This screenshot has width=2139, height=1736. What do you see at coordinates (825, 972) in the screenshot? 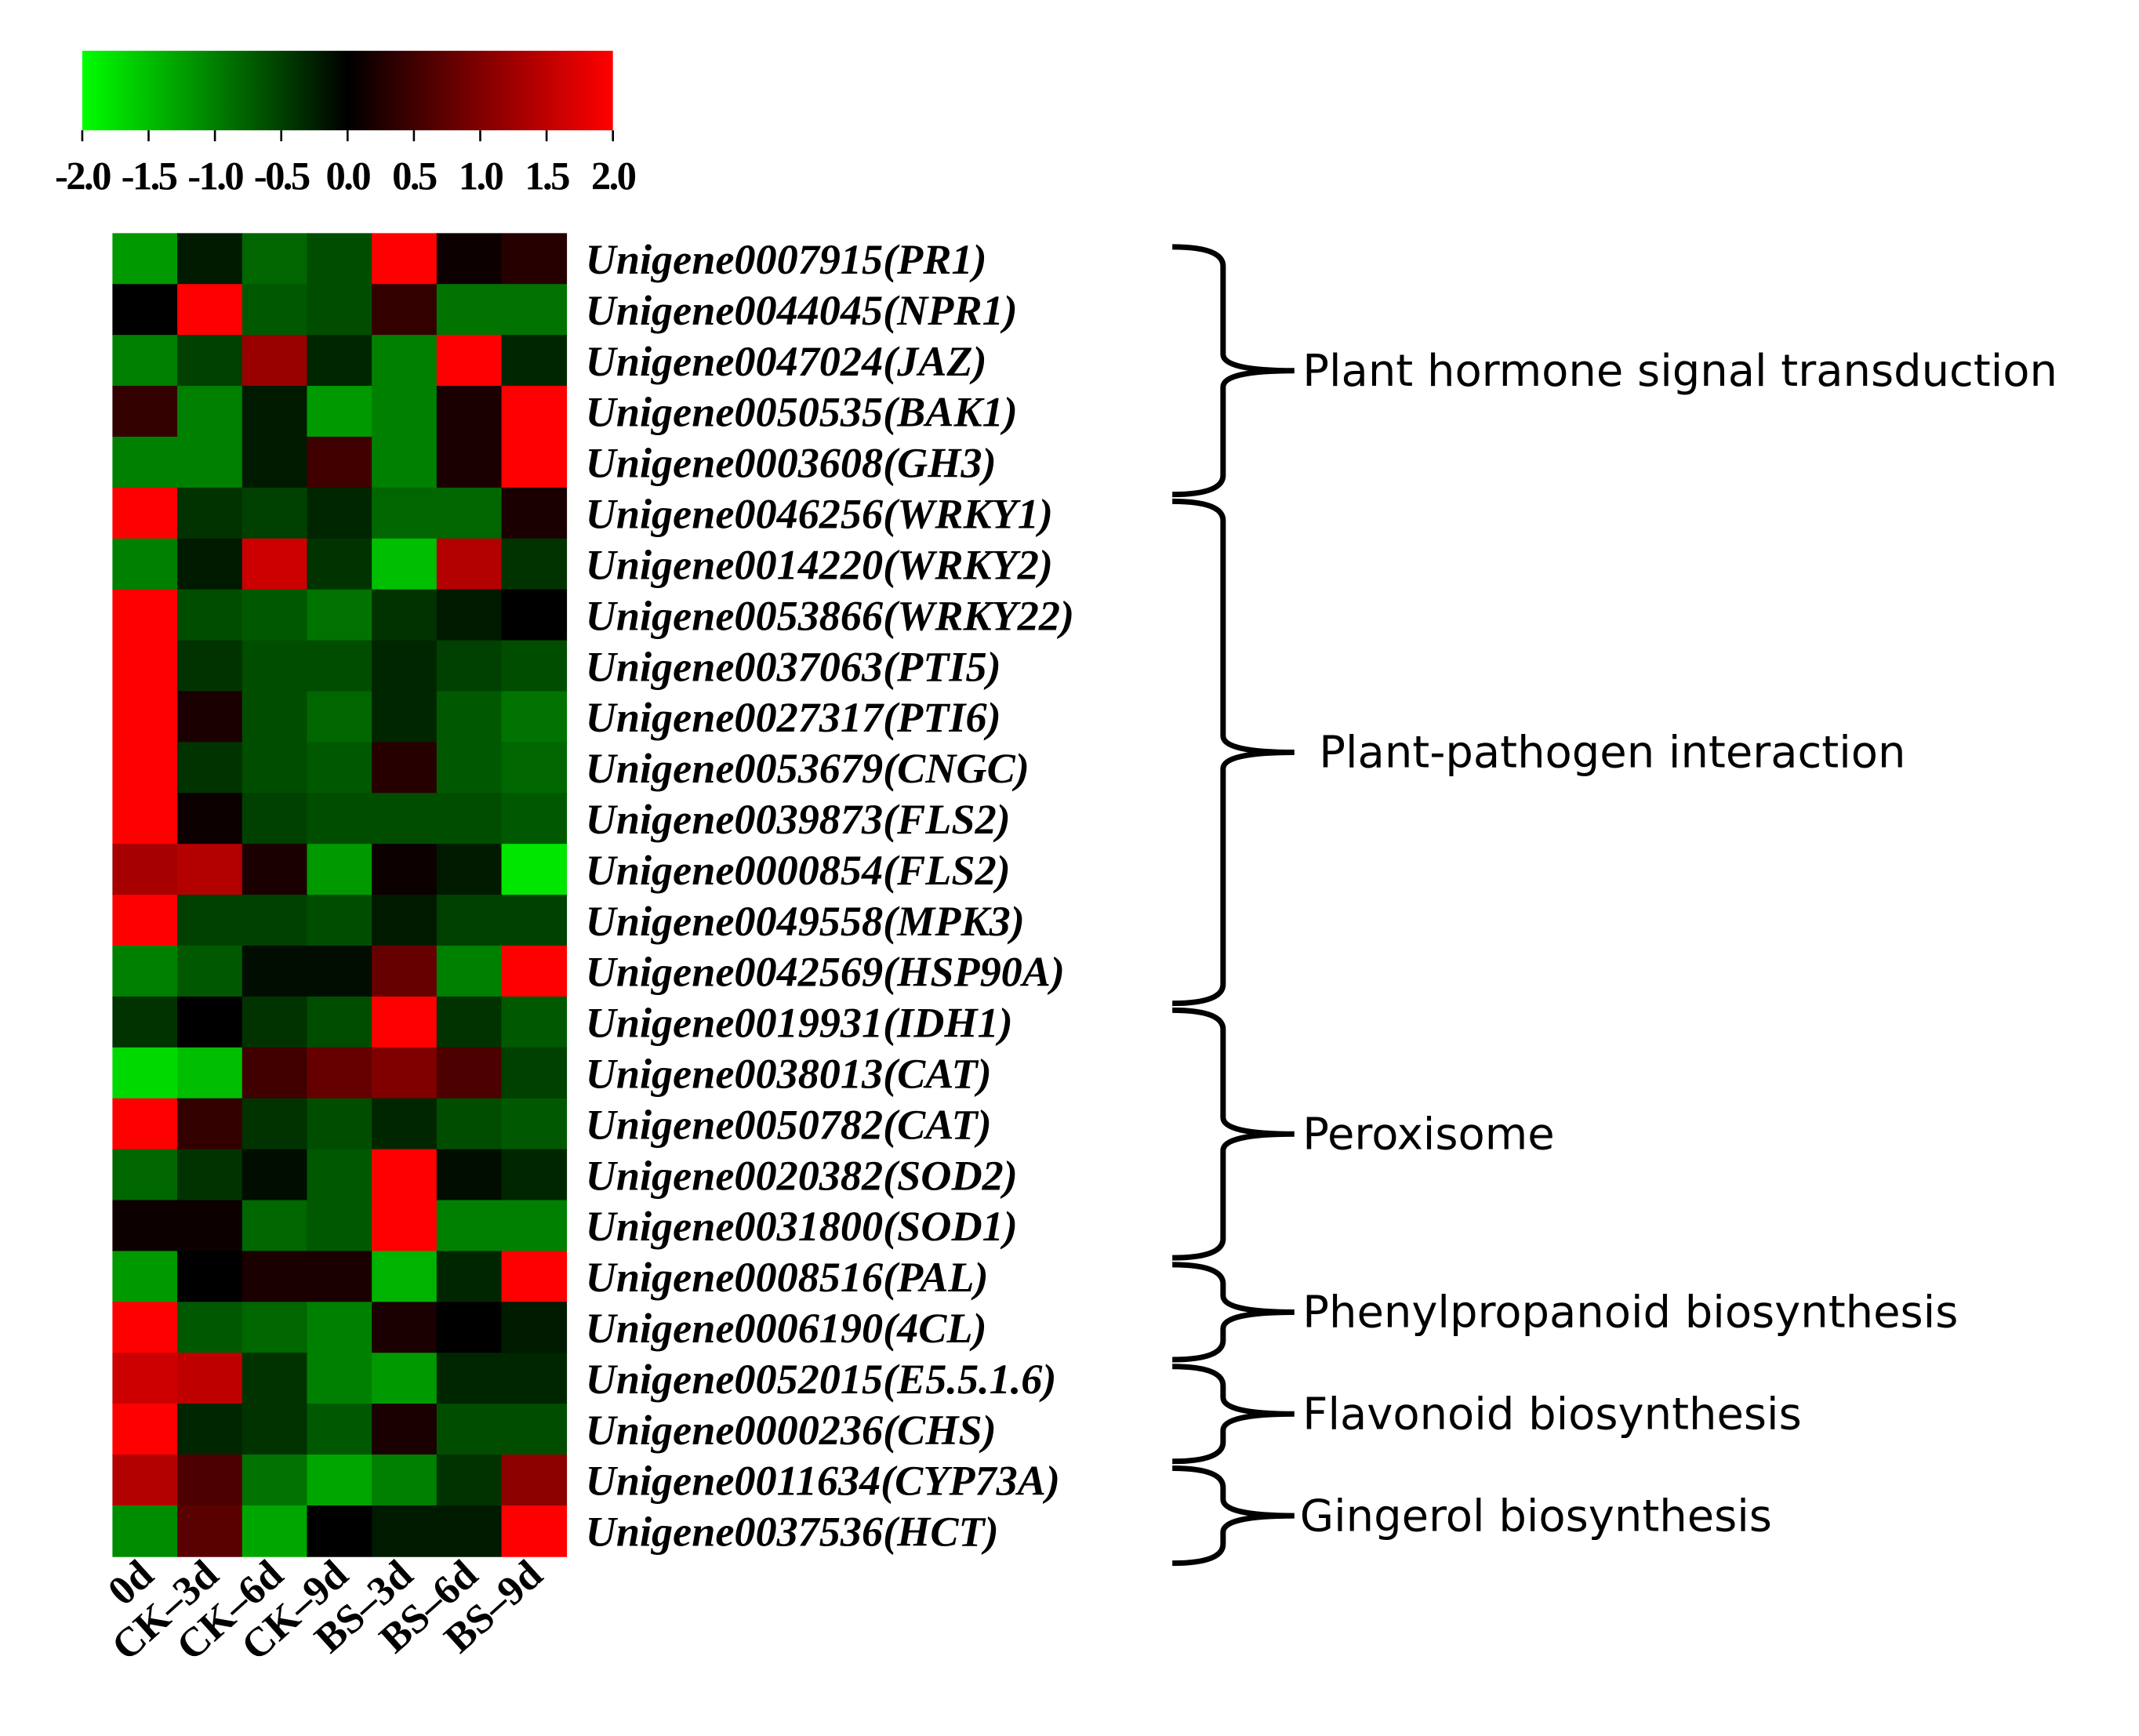
I see `row-label: Unigene0042569(HSP90A)` at bounding box center [825, 972].